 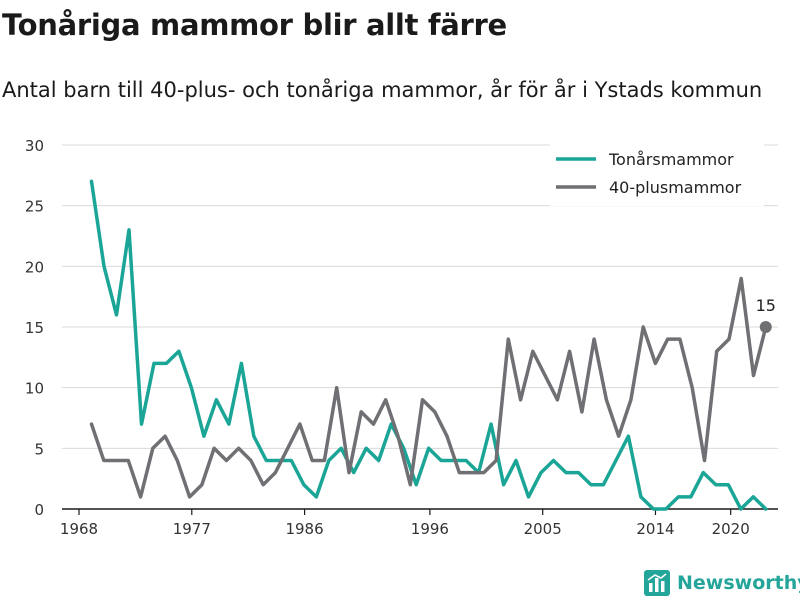 I want to click on end-point-marker, so click(x=765, y=327).